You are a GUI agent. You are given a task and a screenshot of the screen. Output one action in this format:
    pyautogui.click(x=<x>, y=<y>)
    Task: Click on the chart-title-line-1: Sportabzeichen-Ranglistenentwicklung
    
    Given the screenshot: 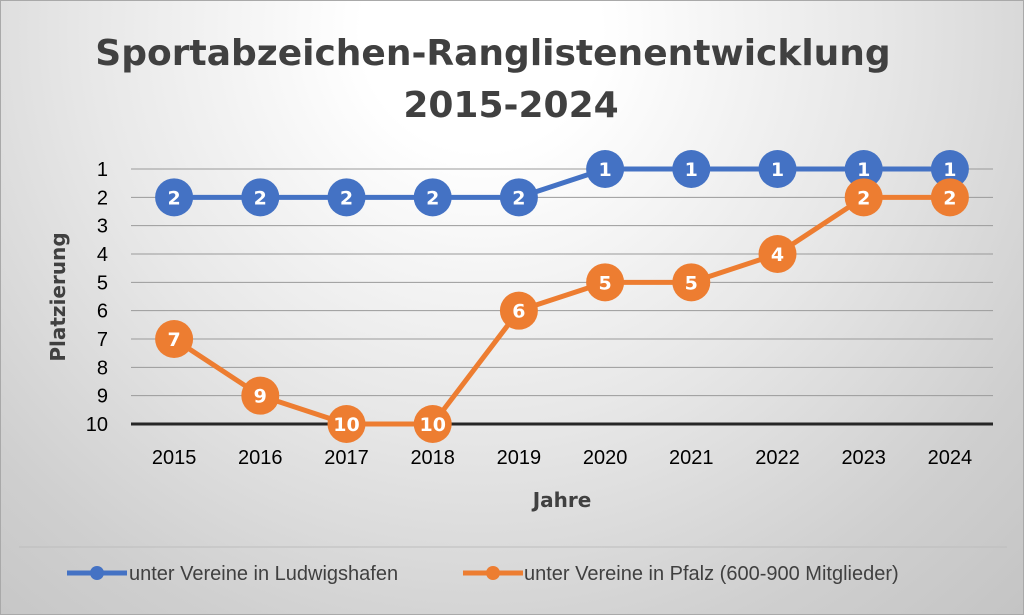 What is the action you would take?
    pyautogui.click(x=492, y=53)
    